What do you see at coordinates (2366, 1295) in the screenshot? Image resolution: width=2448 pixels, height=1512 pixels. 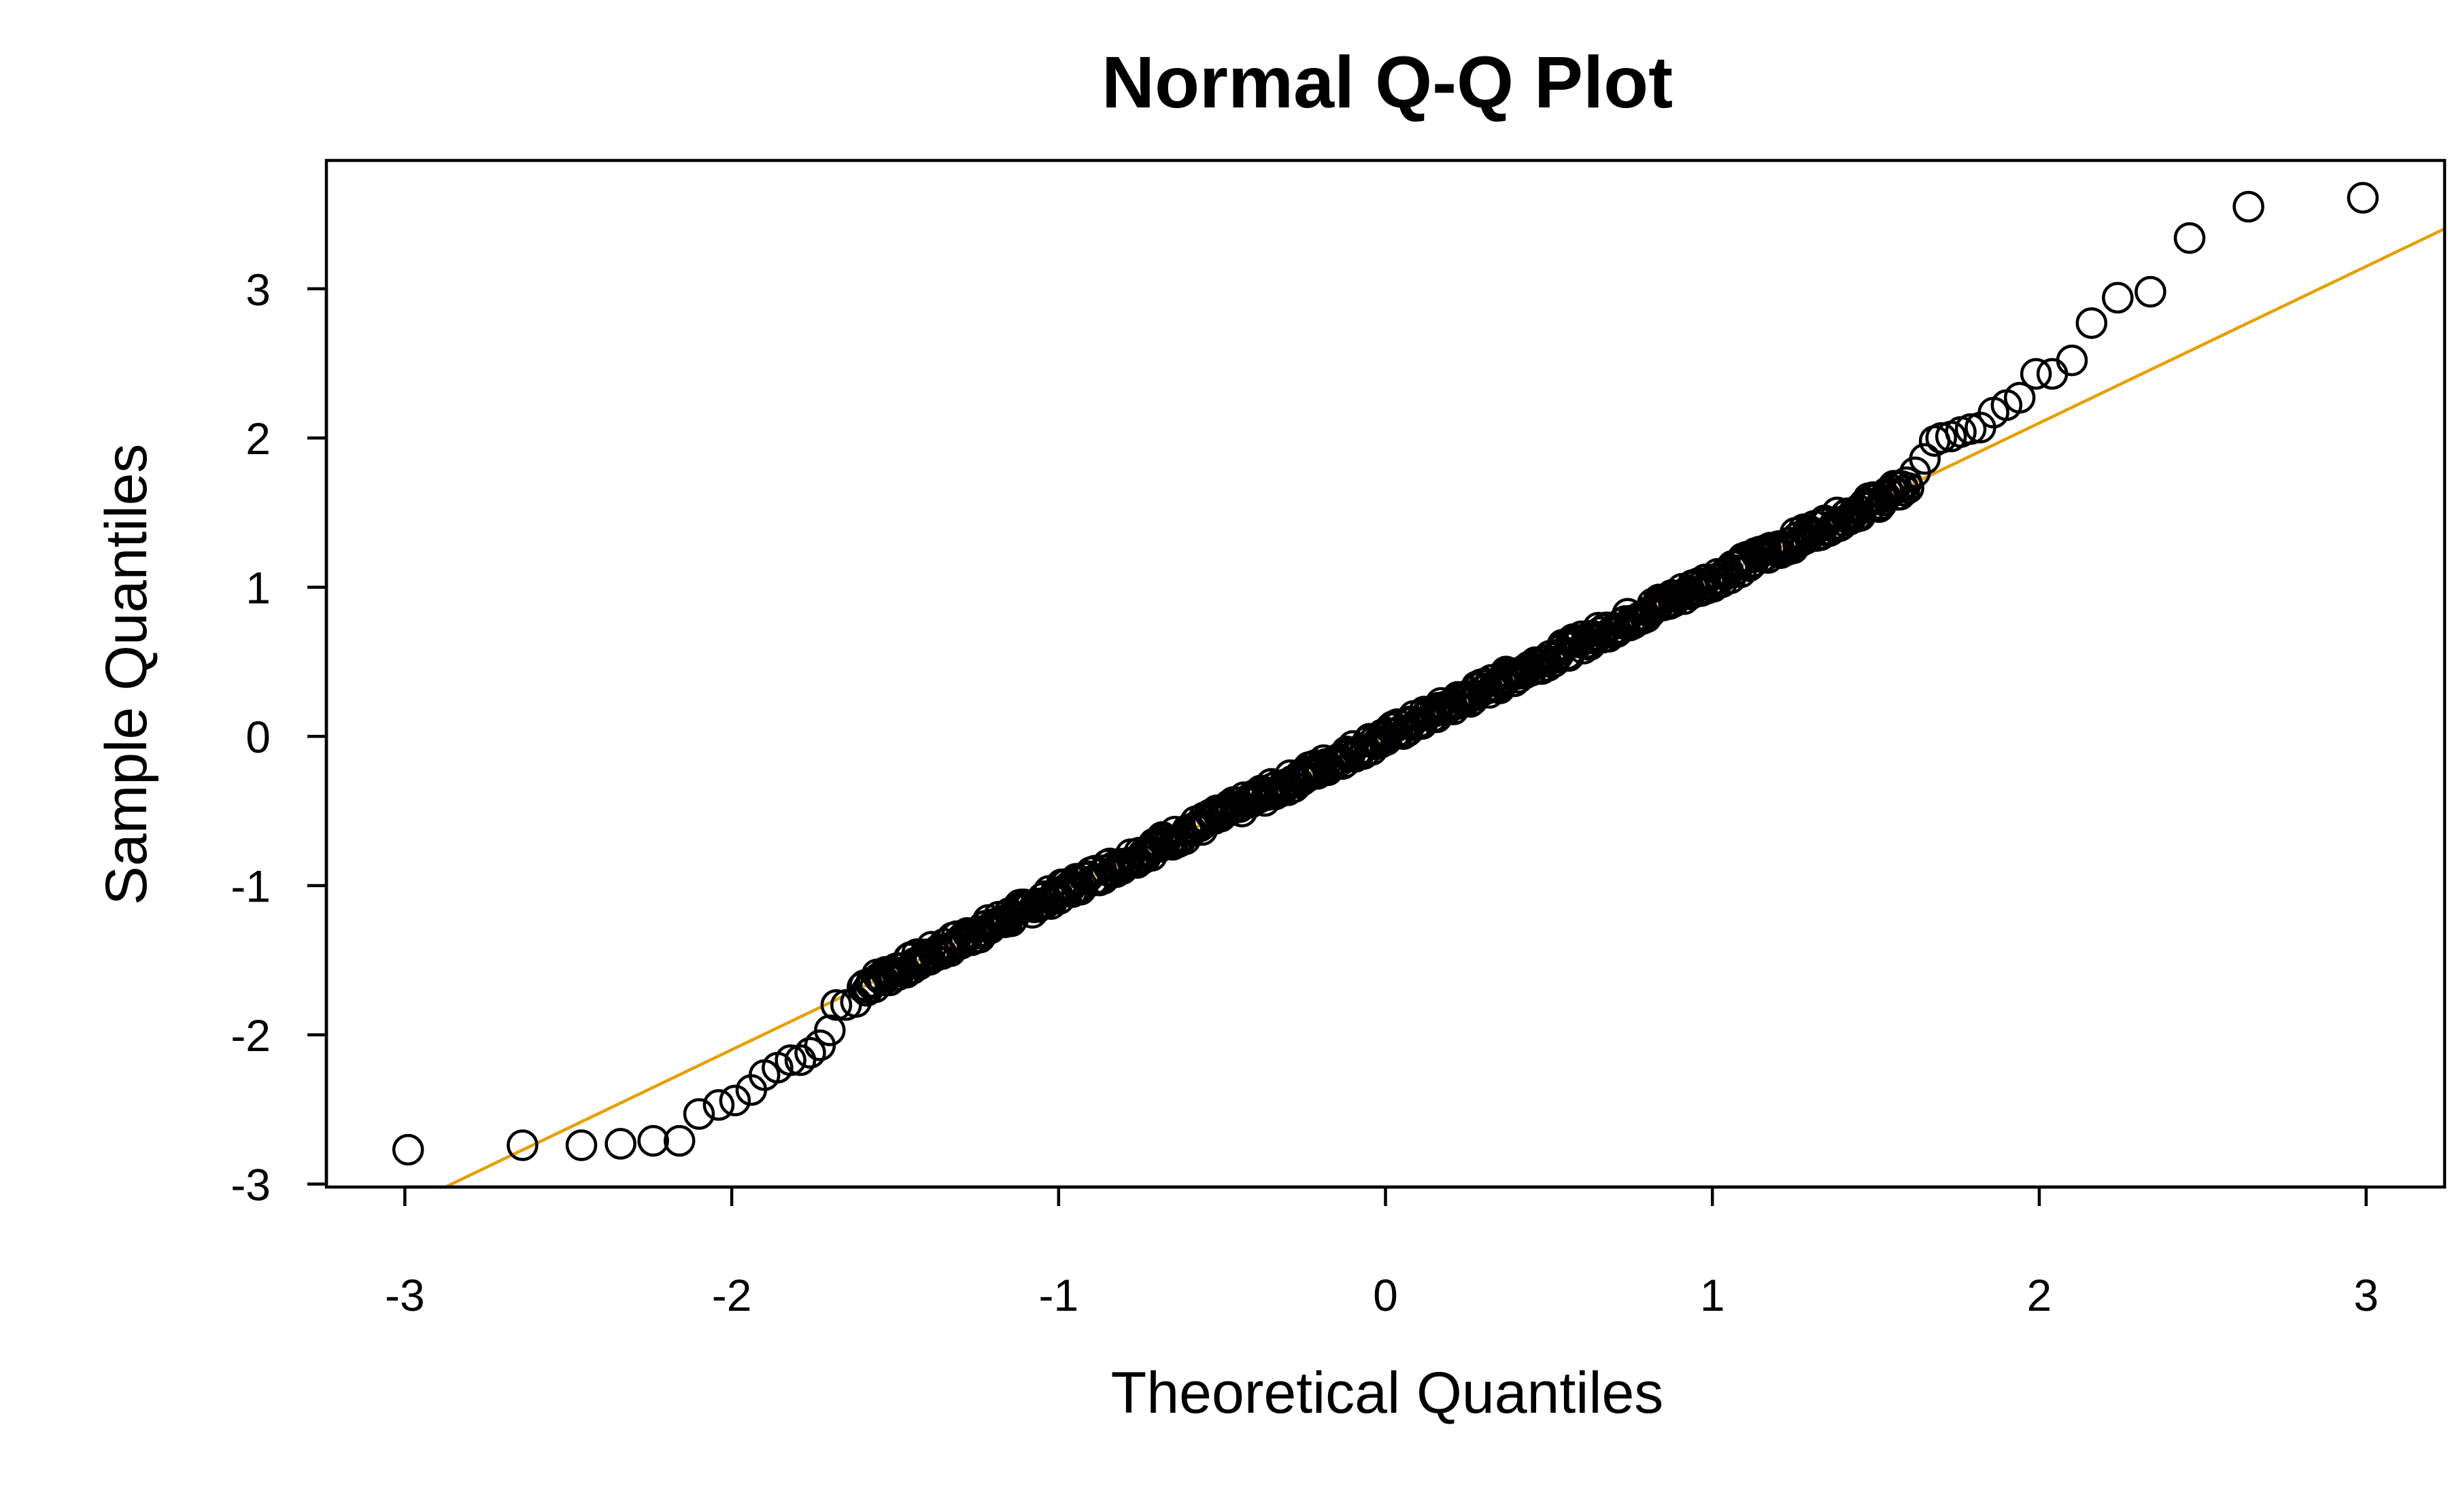 I see `x-tick-label: 3` at bounding box center [2366, 1295].